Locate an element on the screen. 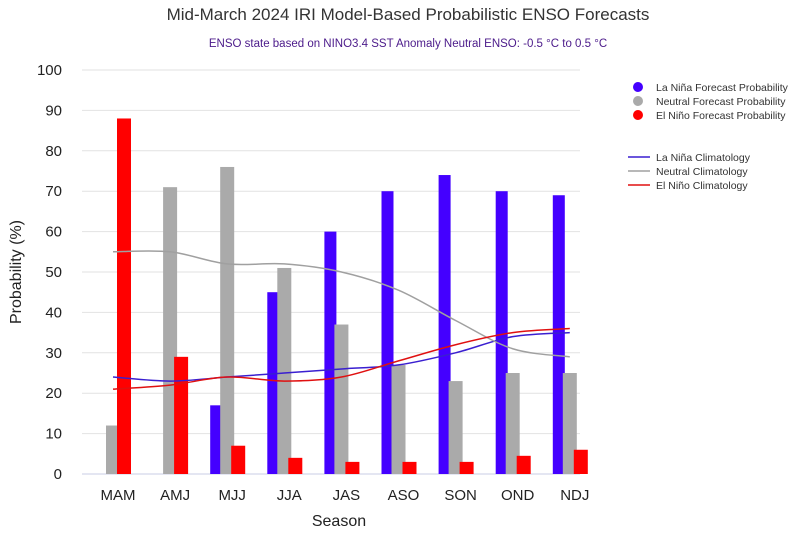 Image resolution: width=807 pixels, height=533 pixels. x-tick-label: AMJ is located at coordinates (175, 495).